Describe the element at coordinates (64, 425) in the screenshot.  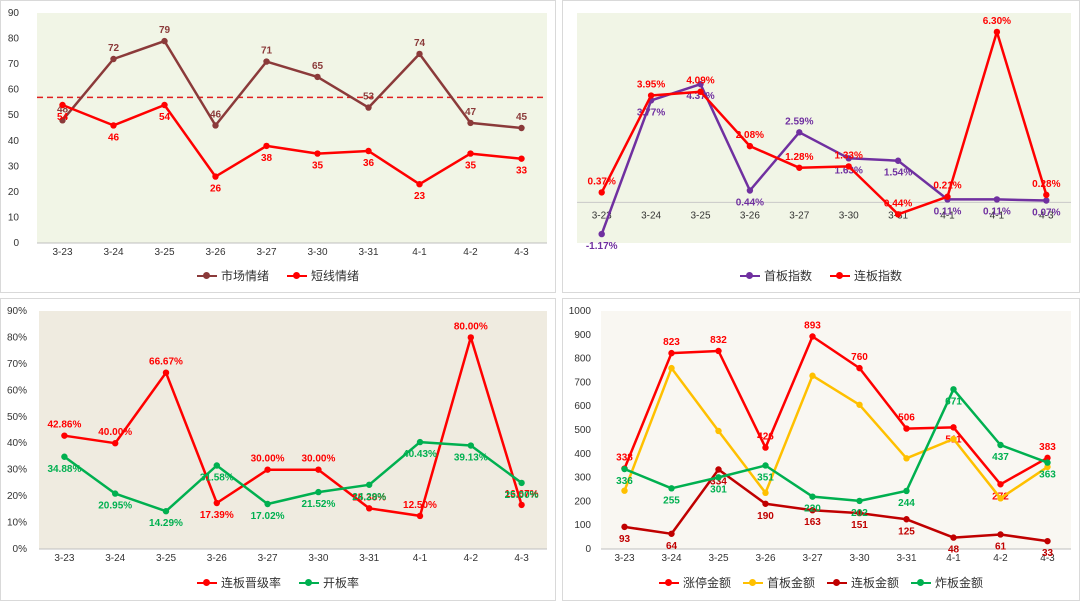
I see `data-label: 42.86%` at that location.